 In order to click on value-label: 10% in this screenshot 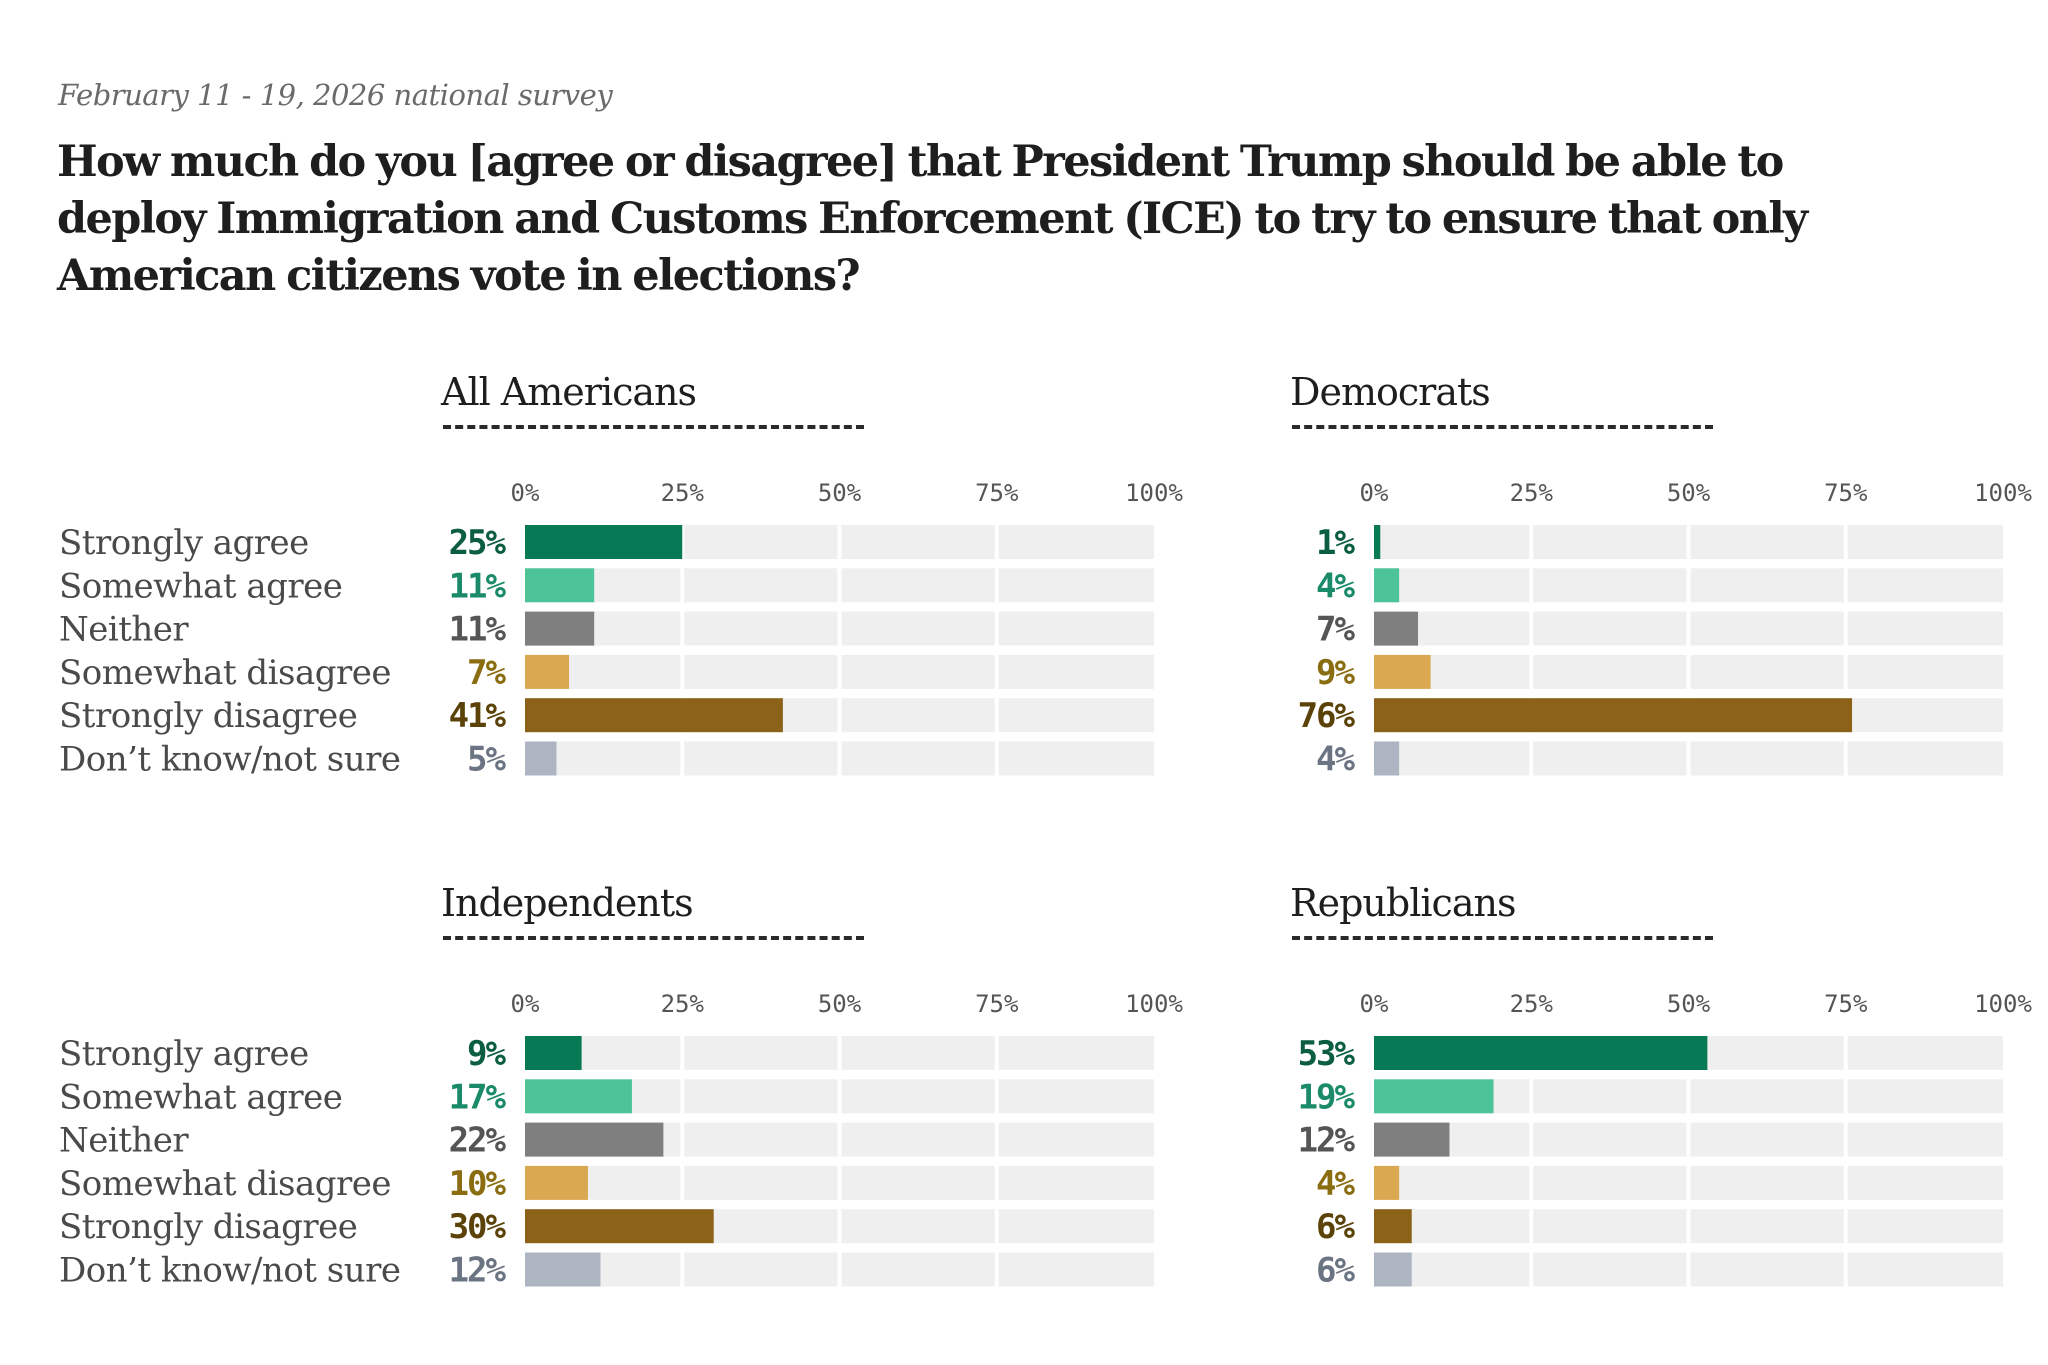, I will do `click(478, 1184)`.